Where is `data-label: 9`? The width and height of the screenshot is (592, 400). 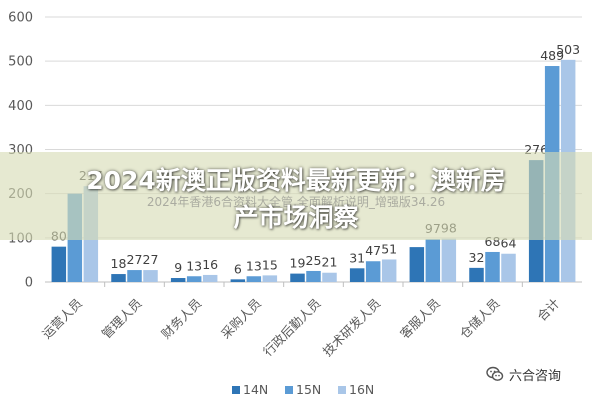
data-label: 9 is located at coordinates (178, 267).